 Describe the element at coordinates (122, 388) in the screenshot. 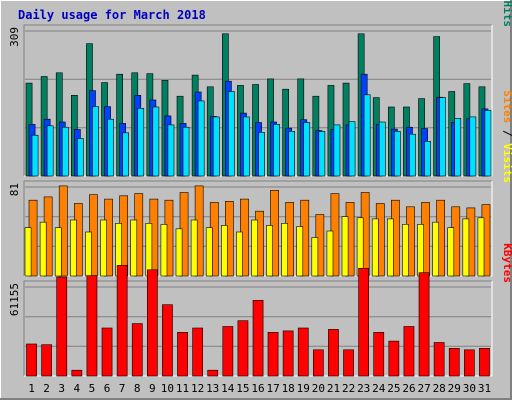

I see `x-tick-label-day-7: 7` at that location.